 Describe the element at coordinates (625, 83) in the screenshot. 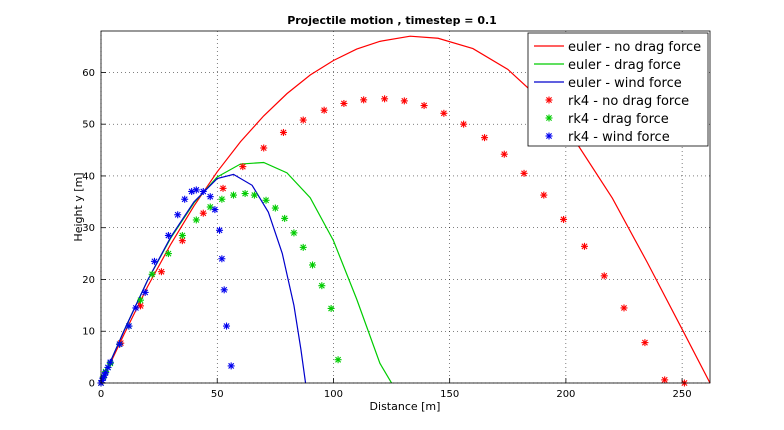

I see `legend-label-euler-wind-force: euler - wind force` at that location.